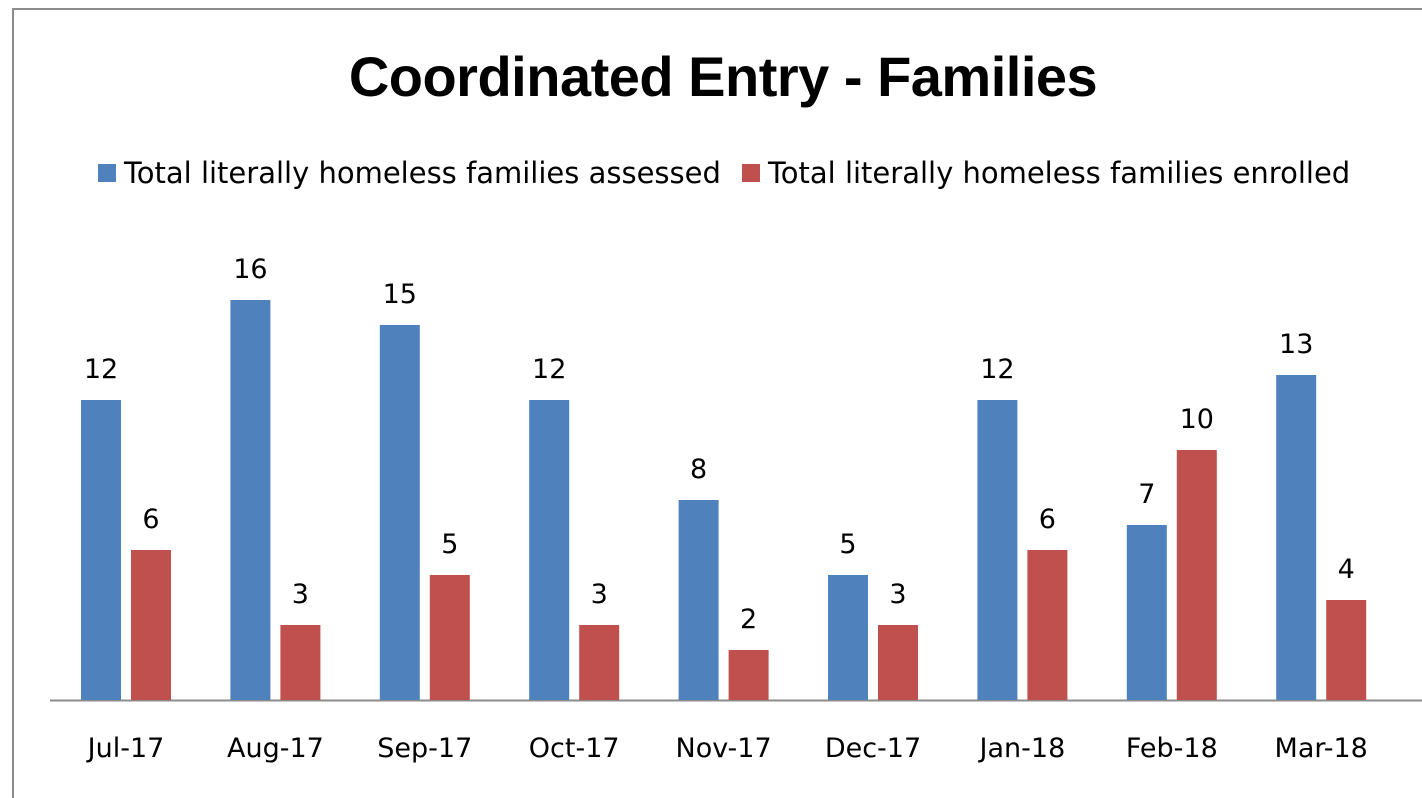  I want to click on data-label-enrolled-Jan-18: 6, so click(1047, 519).